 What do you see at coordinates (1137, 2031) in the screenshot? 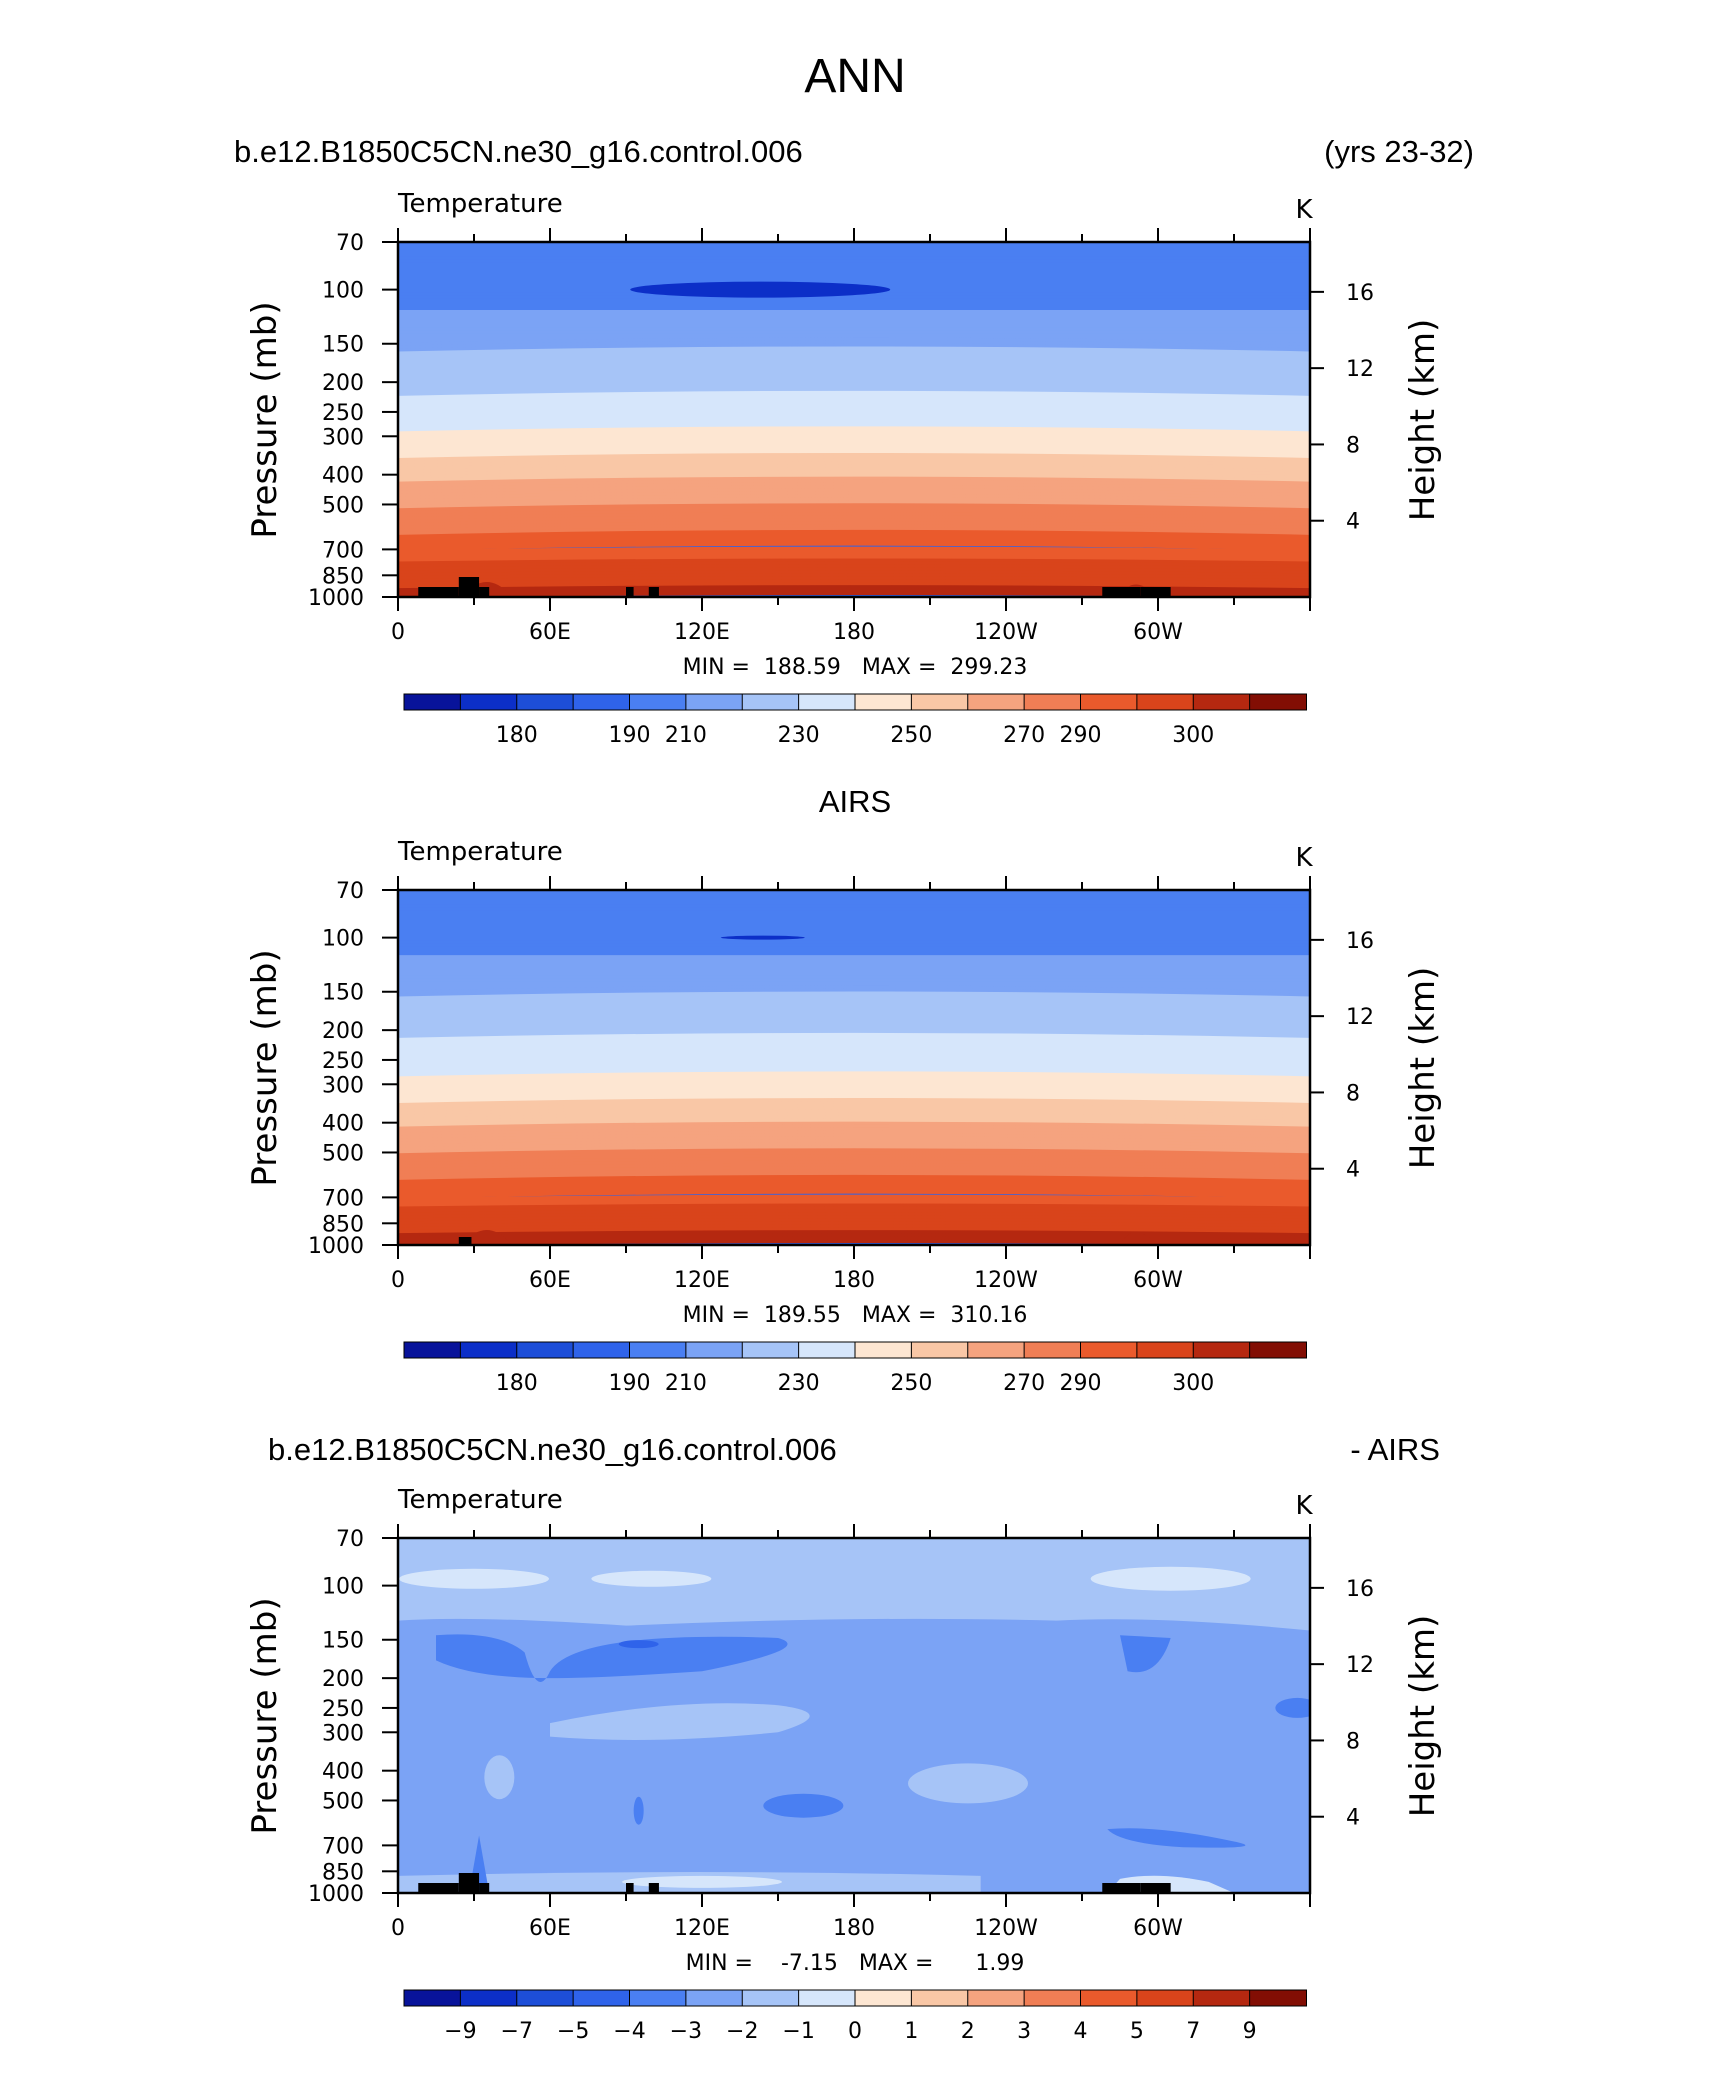
I see `colorbar-label: 5` at bounding box center [1137, 2031].